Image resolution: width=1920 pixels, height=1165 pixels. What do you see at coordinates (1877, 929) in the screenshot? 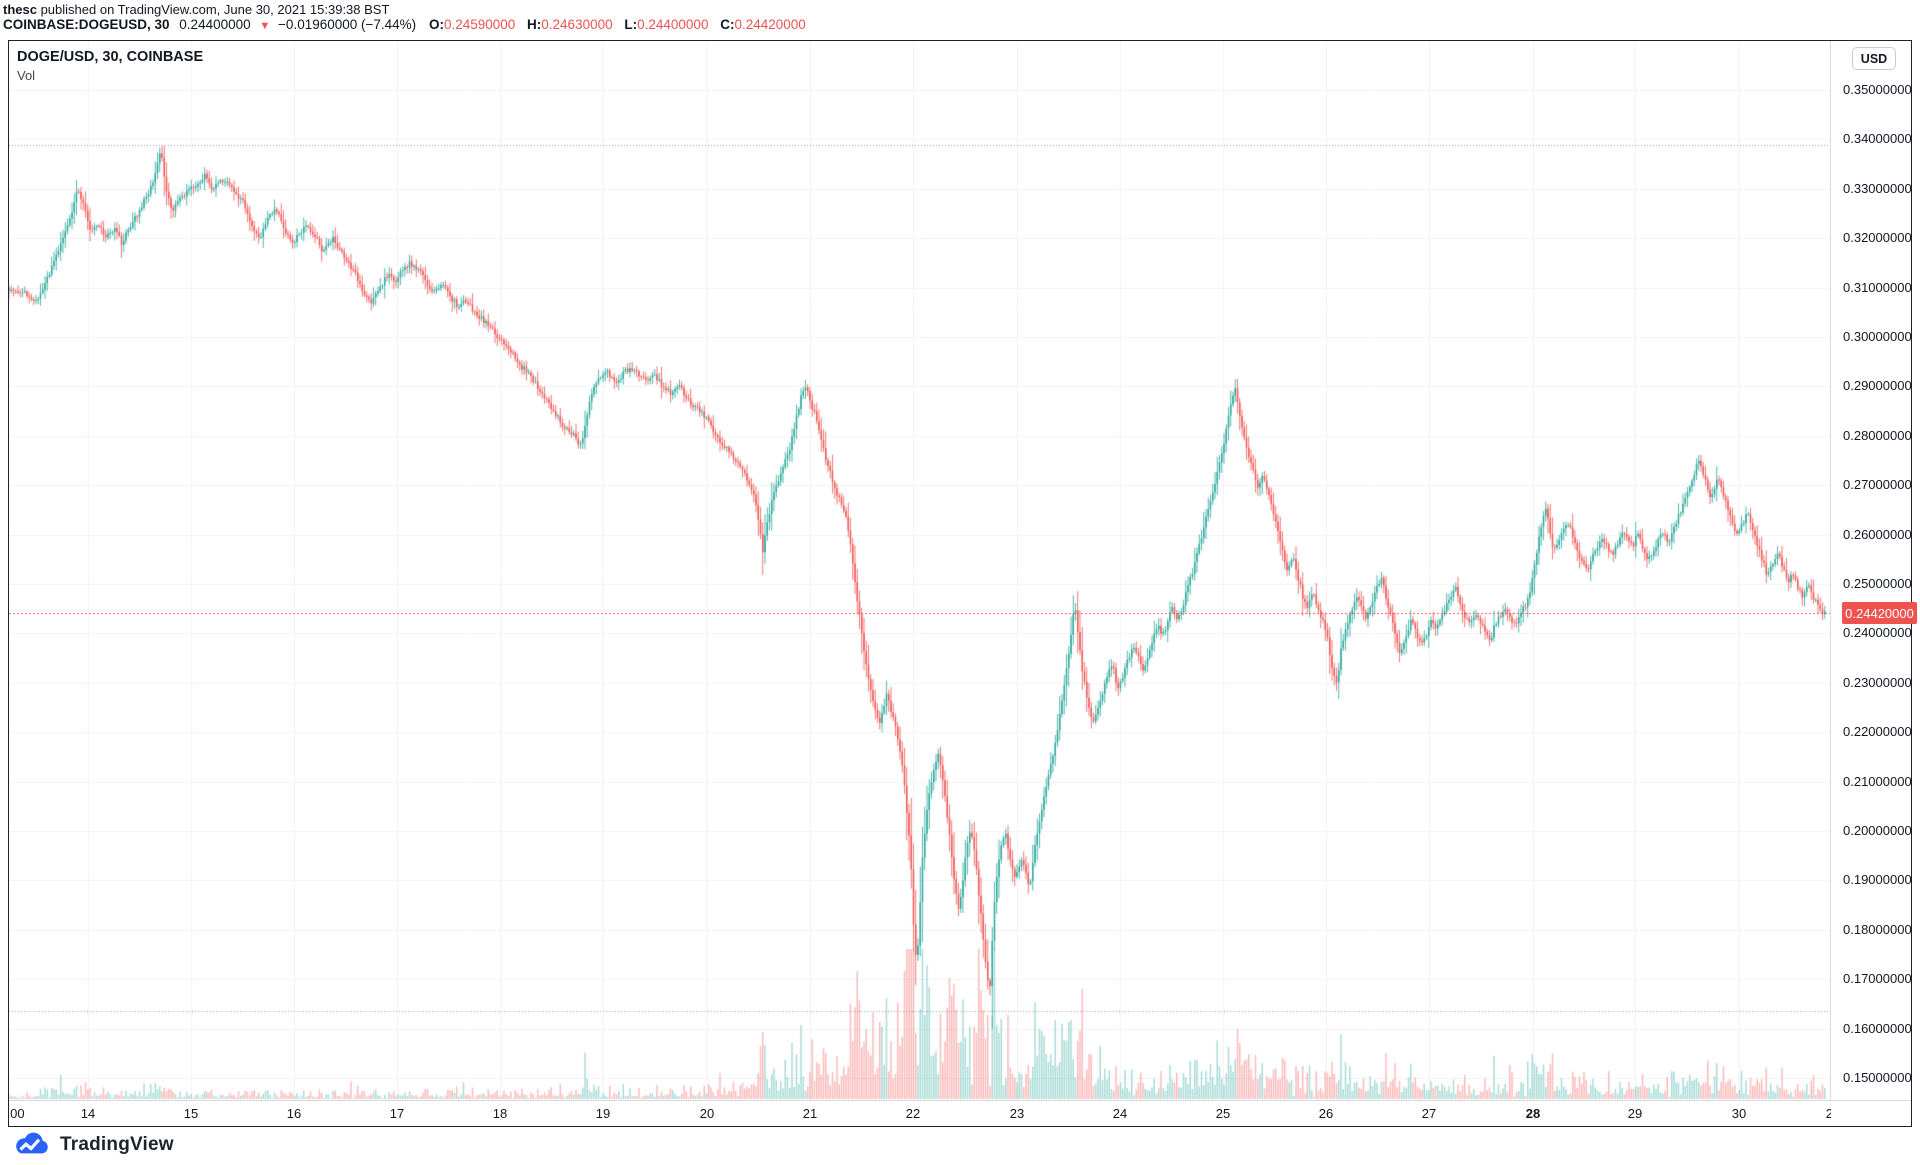
I see `price-axis-label: 0.18000000` at bounding box center [1877, 929].